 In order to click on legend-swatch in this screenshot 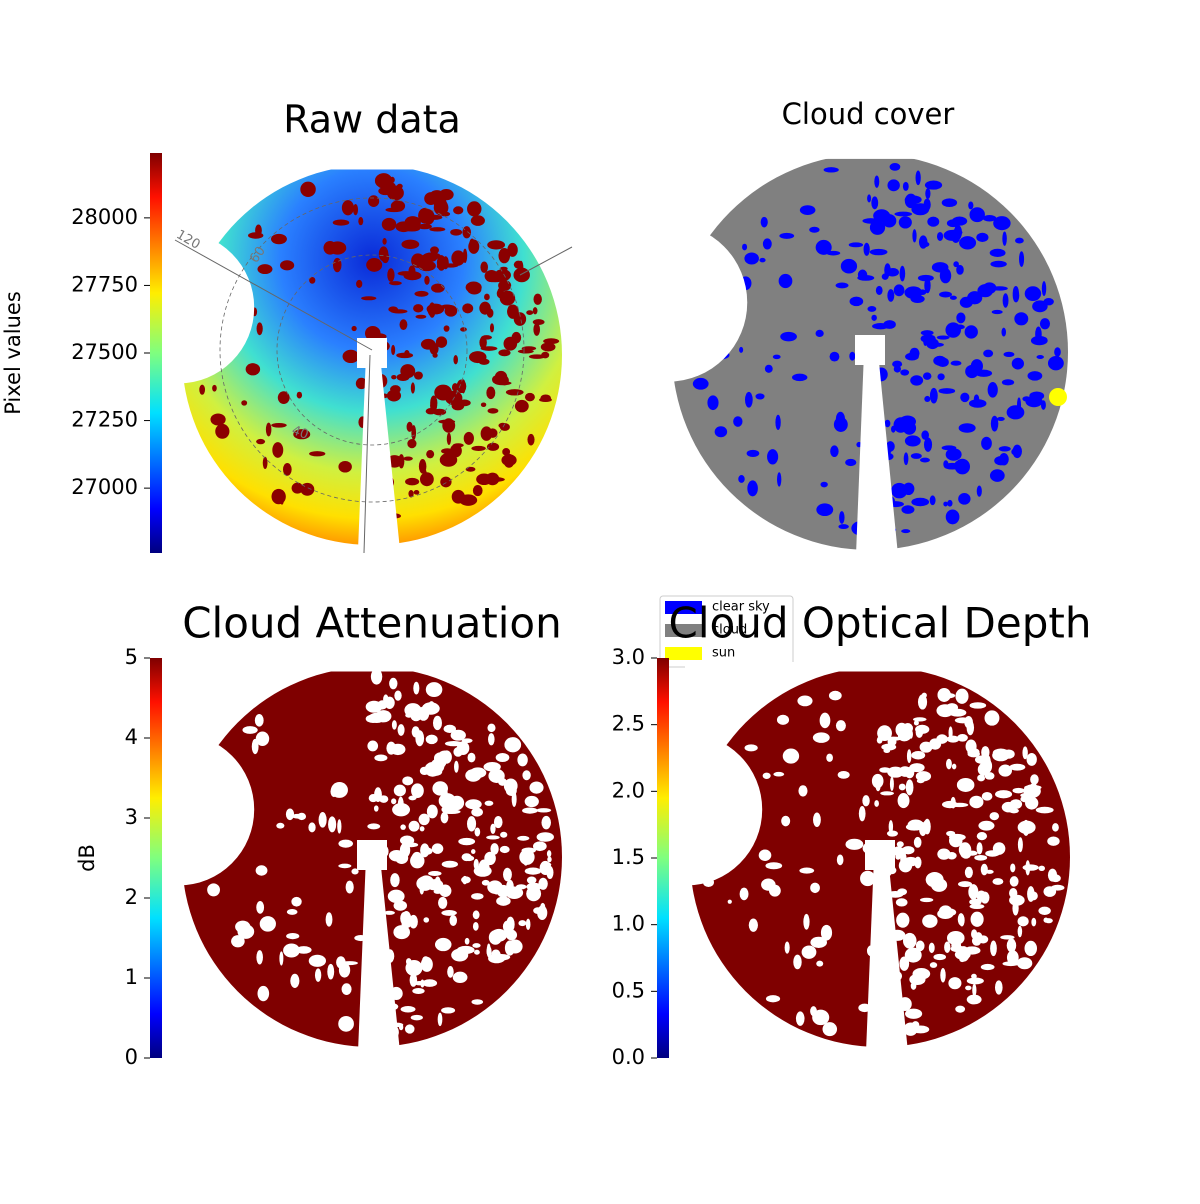, I will do `click(683, 607)`.